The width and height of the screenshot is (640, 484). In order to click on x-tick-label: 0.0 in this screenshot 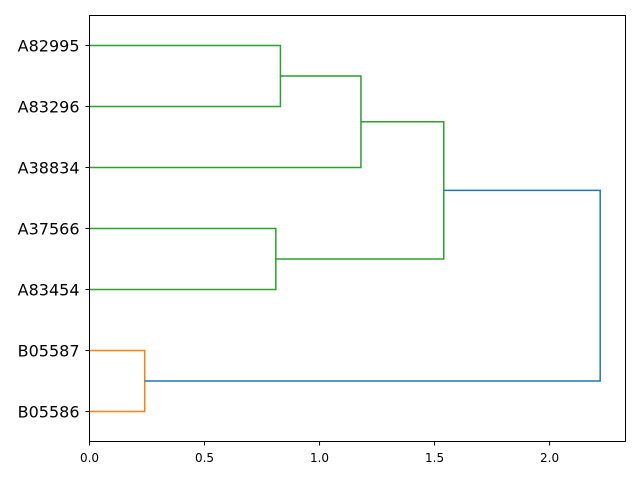, I will do `click(89, 458)`.